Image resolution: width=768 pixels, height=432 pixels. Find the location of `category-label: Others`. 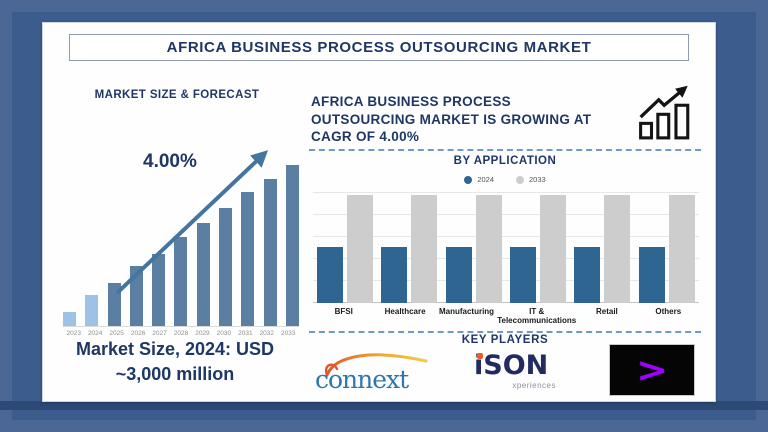

category-label: Others is located at coordinates (668, 311).